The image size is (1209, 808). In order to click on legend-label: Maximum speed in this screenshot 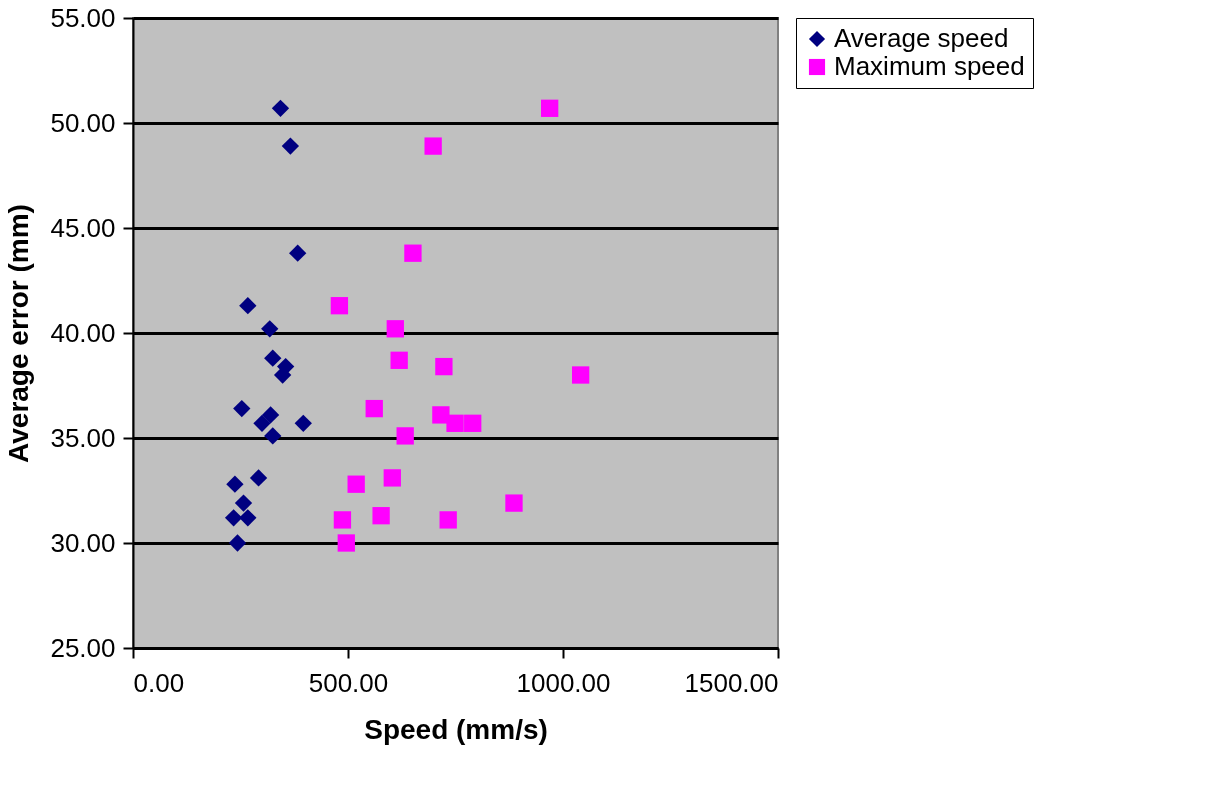, I will do `click(929, 66)`.